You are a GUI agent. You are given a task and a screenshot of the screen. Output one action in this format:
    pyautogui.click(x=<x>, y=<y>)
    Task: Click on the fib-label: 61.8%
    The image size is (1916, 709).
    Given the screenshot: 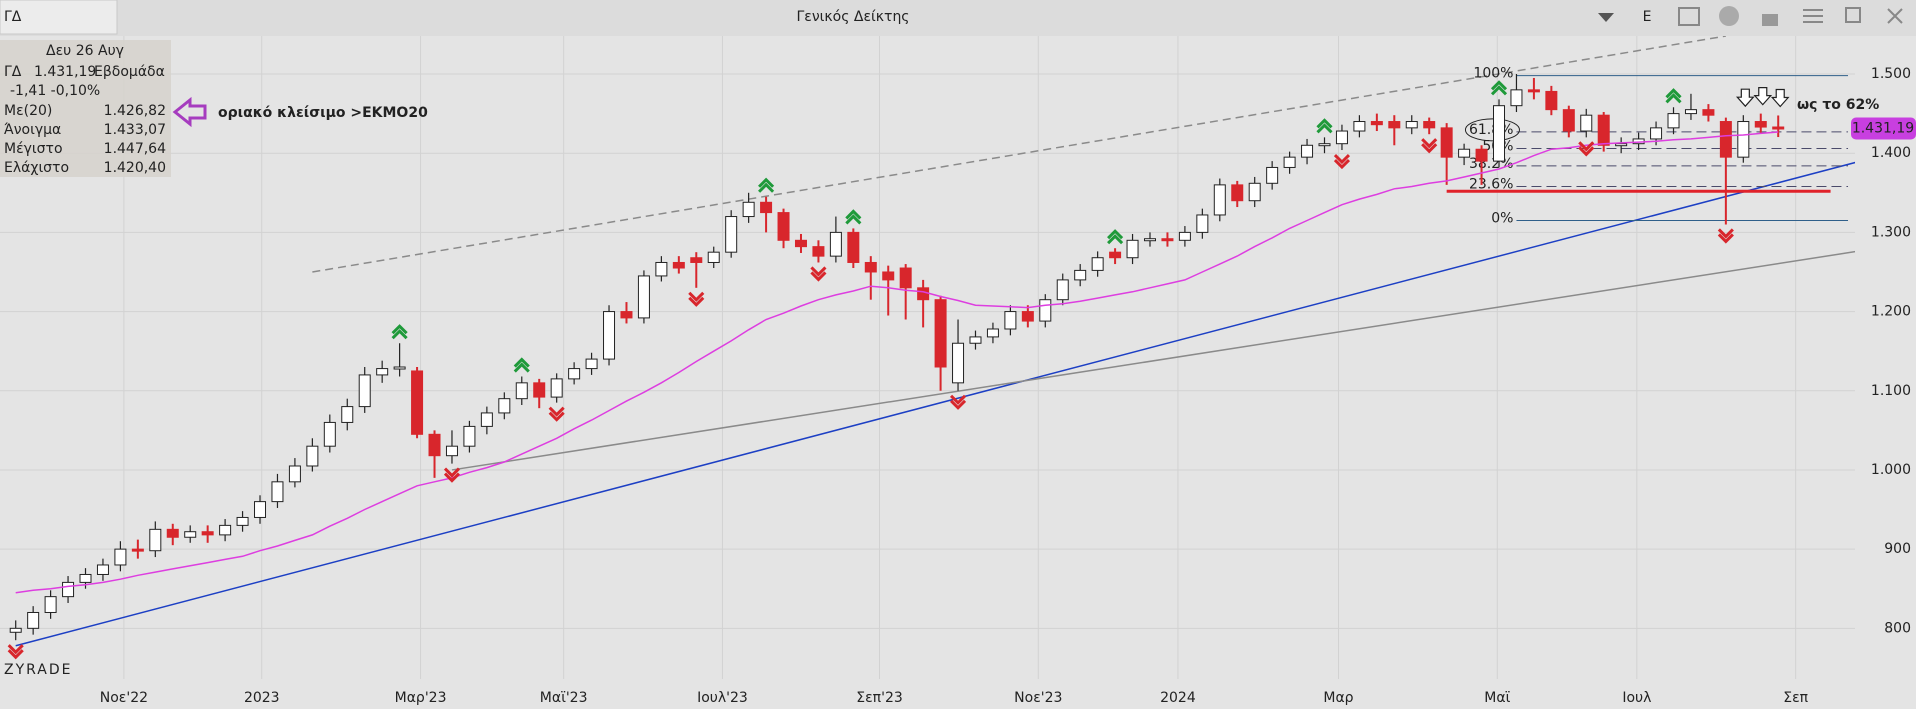 What is the action you would take?
    pyautogui.click(x=1491, y=130)
    